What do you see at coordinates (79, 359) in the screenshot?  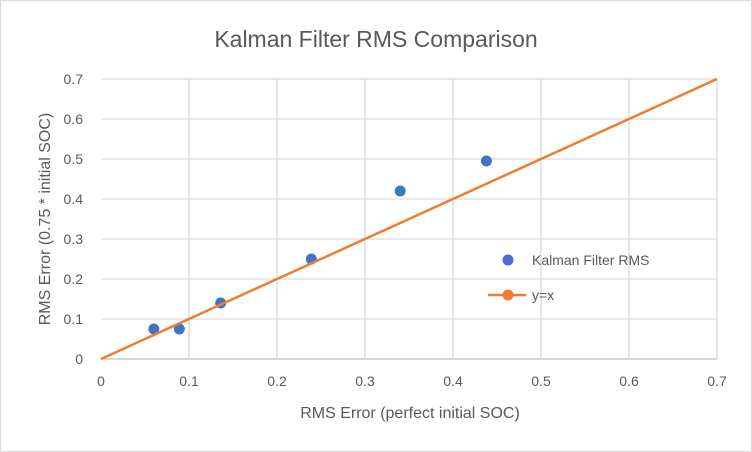 I see `y-tick-label: 0` at bounding box center [79, 359].